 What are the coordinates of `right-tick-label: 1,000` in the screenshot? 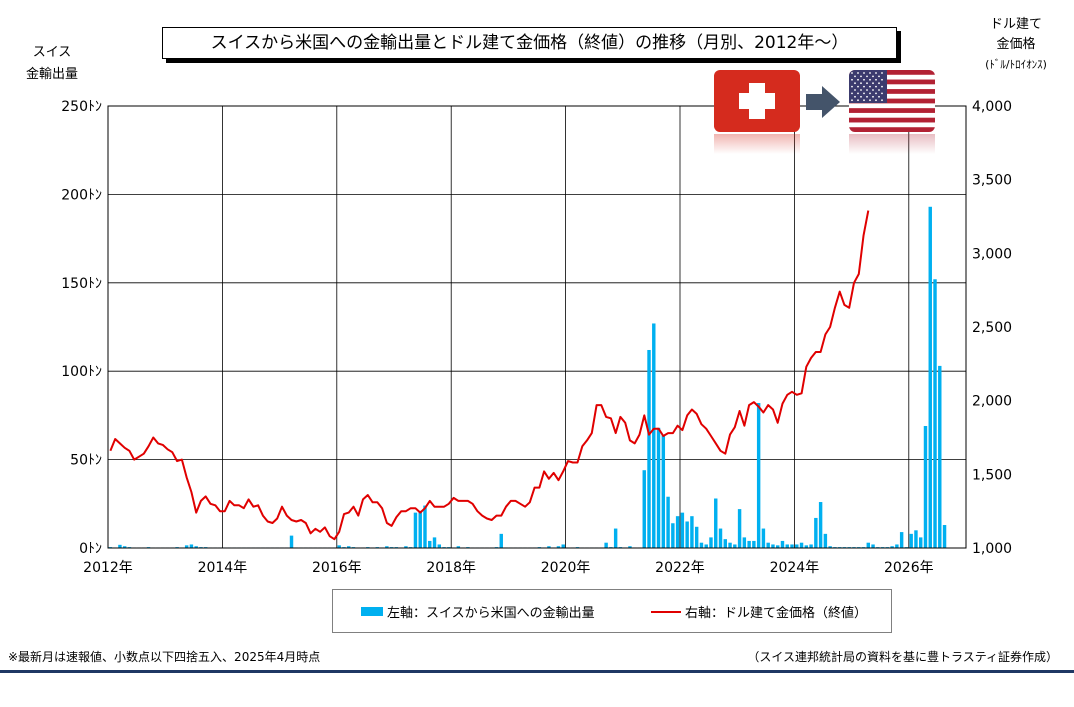 It's located at (992, 549).